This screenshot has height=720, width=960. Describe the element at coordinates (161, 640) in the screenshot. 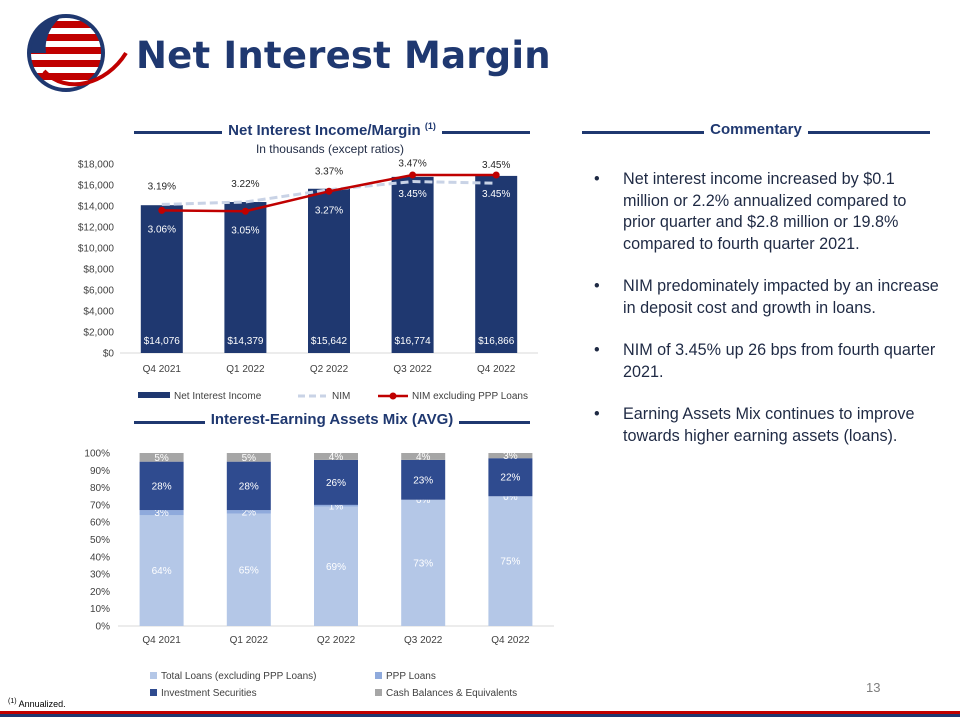

I see `x-tick-label: Q4 2021` at that location.